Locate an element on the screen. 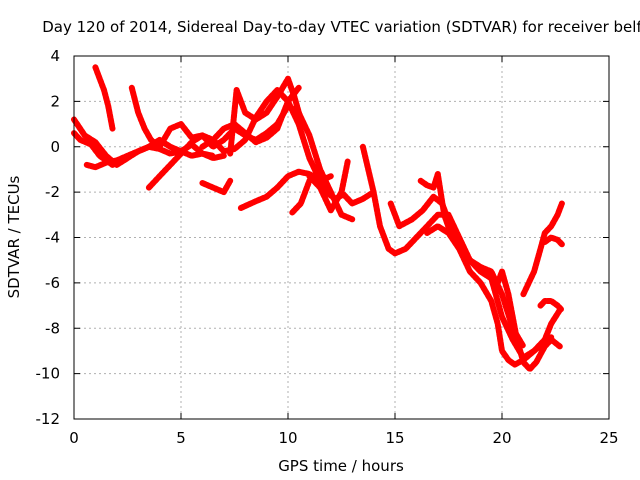  x-tick-label: 25 is located at coordinates (608, 438).